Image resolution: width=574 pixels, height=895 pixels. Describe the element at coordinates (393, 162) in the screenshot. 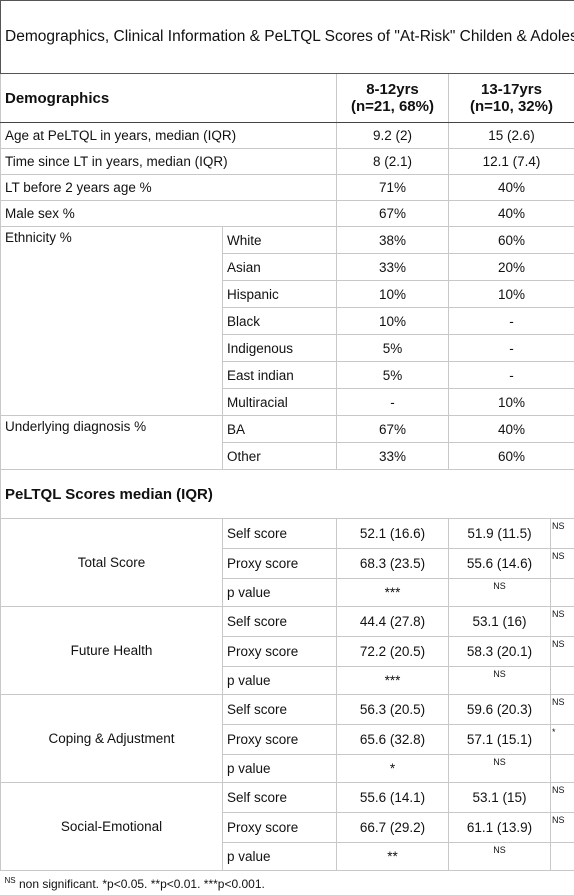

I see `cell-value: 8 (2.1)` at that location.